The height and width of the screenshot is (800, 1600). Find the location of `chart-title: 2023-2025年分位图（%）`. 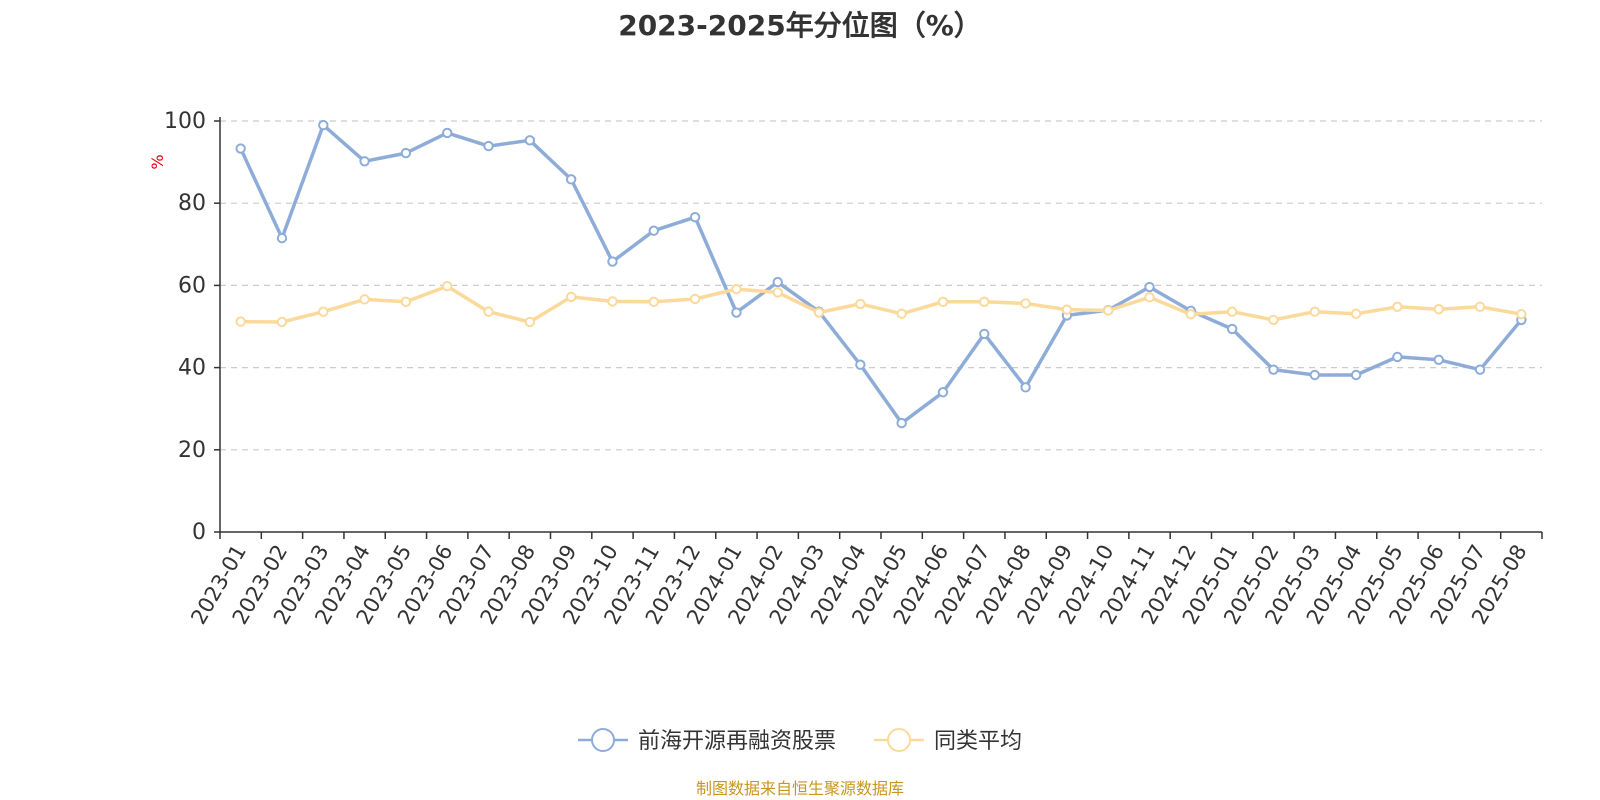

chart-title: 2023-2025年分位图（%） is located at coordinates (800, 25).